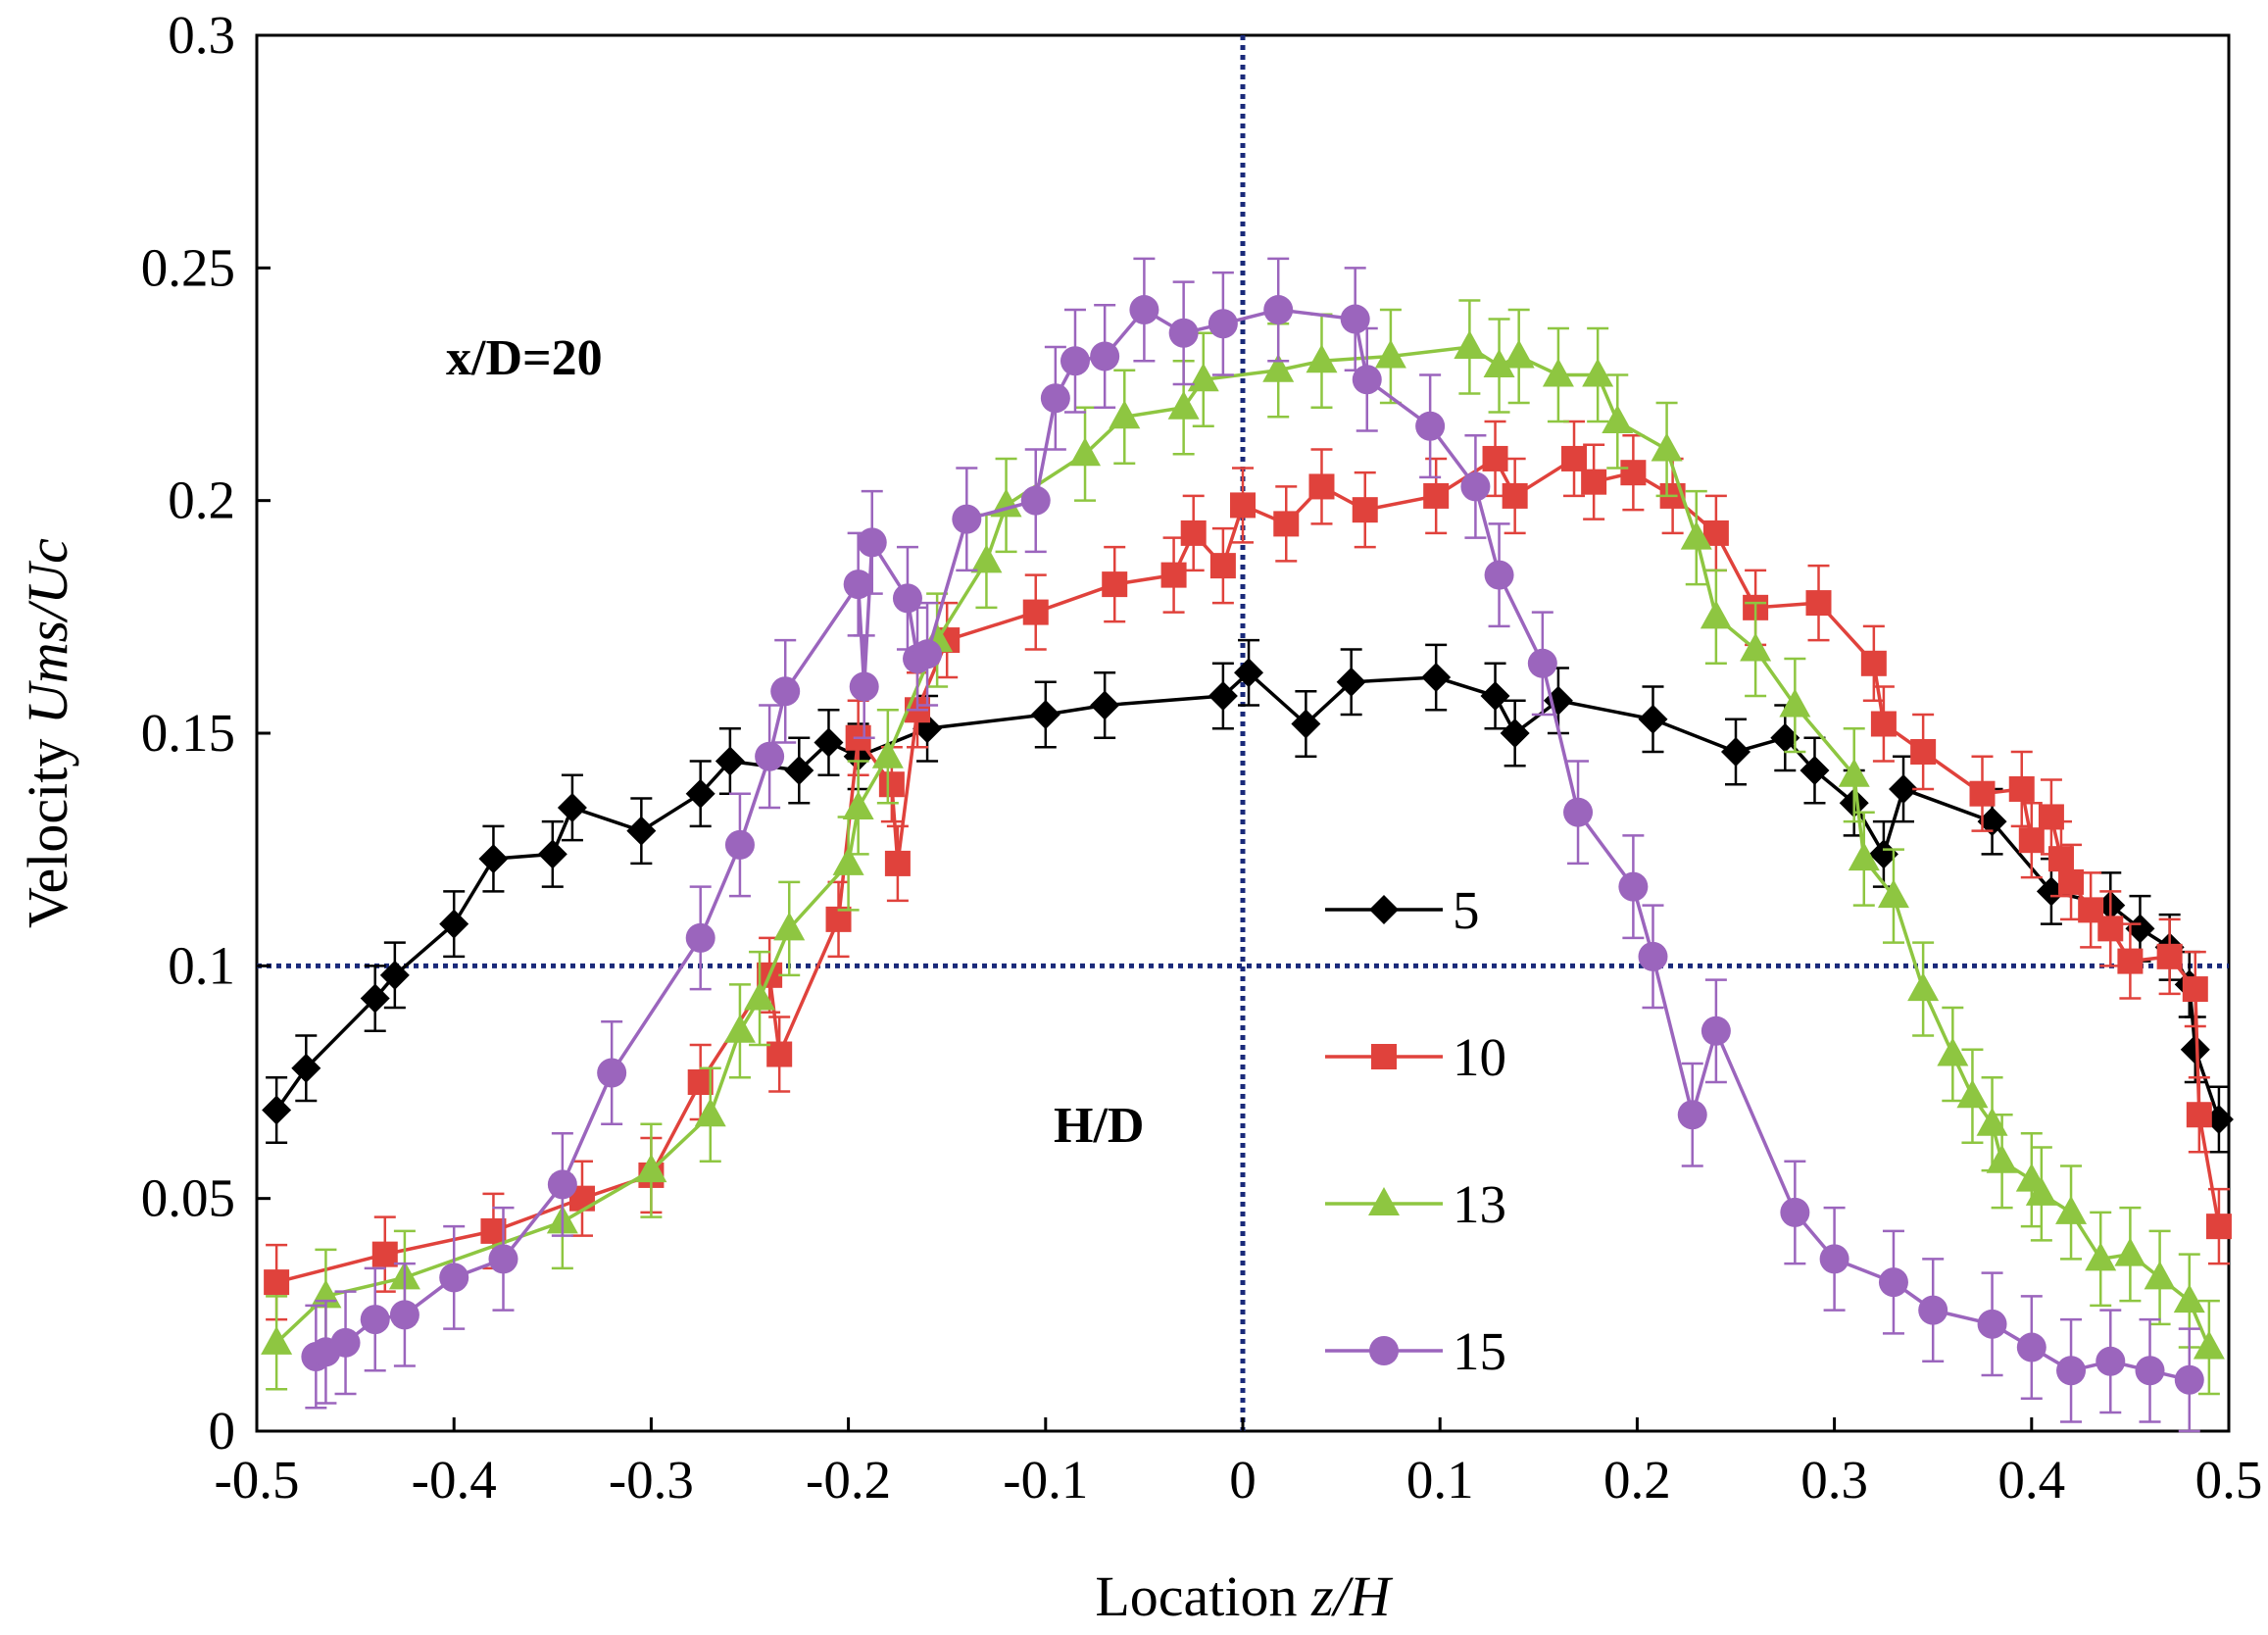  What do you see at coordinates (1834, 1480) in the screenshot?
I see `x-tick-label: 0.3` at bounding box center [1834, 1480].